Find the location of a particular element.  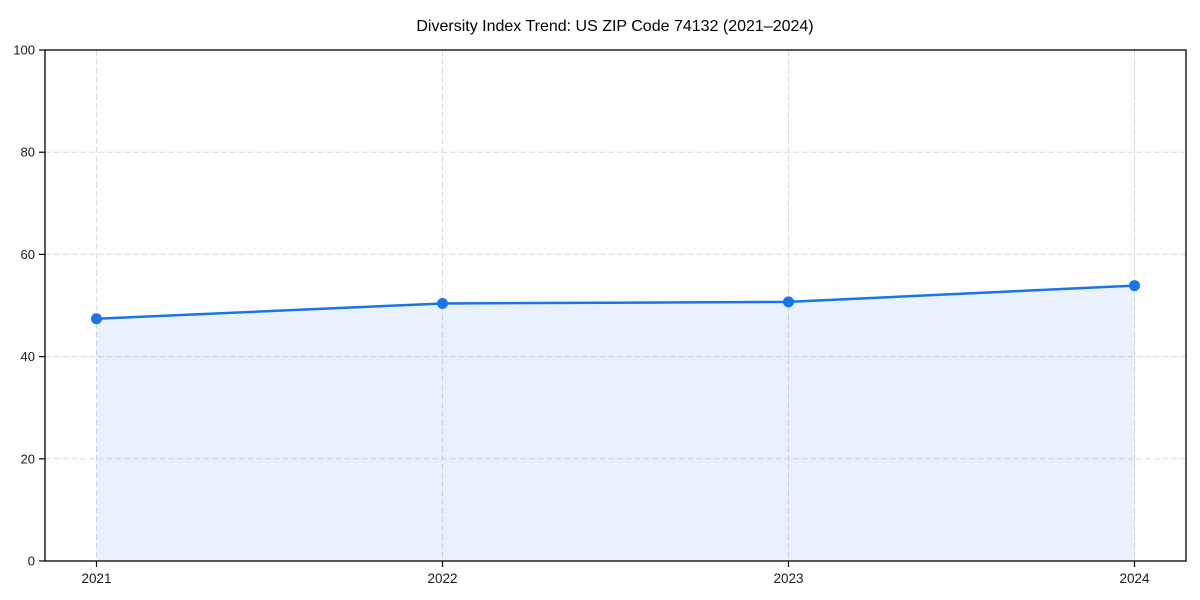

y-tick-label-0: 0 is located at coordinates (31, 561).